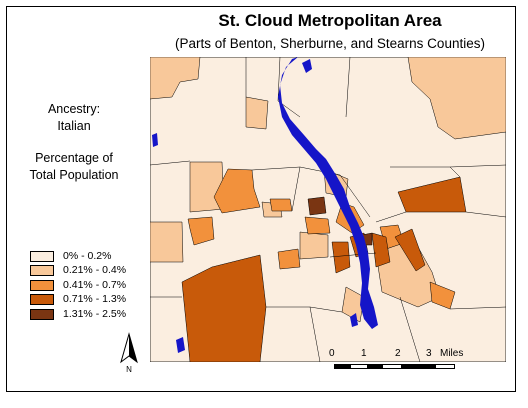  Describe the element at coordinates (74, 175) in the screenshot. I see `measure-line-2: Total Population` at that location.